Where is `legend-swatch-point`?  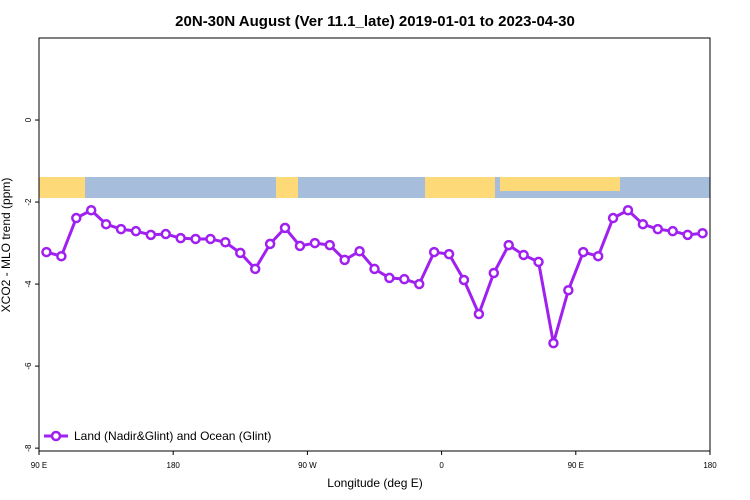
legend-swatch-point is located at coordinates (56, 436).